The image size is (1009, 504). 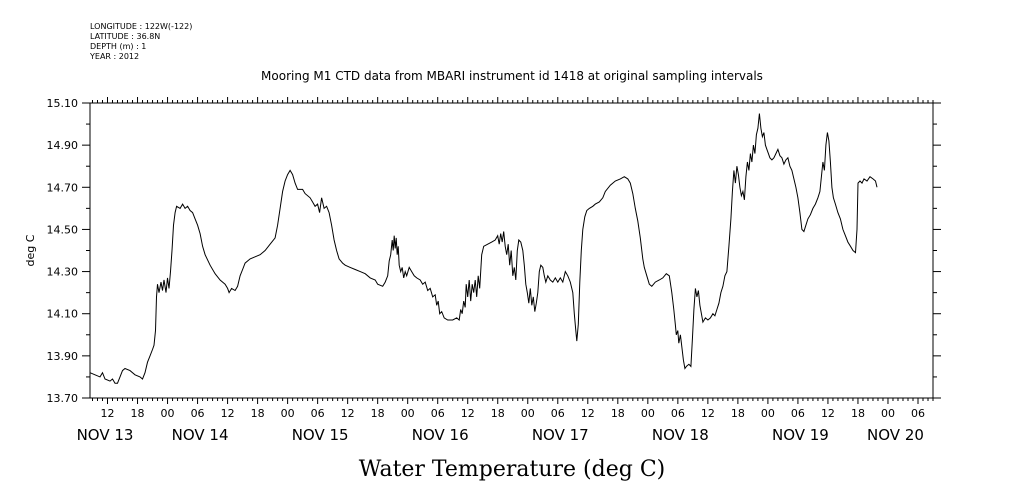 What do you see at coordinates (63, 103) in the screenshot?
I see `y-tick-label: 15.10` at bounding box center [63, 103].